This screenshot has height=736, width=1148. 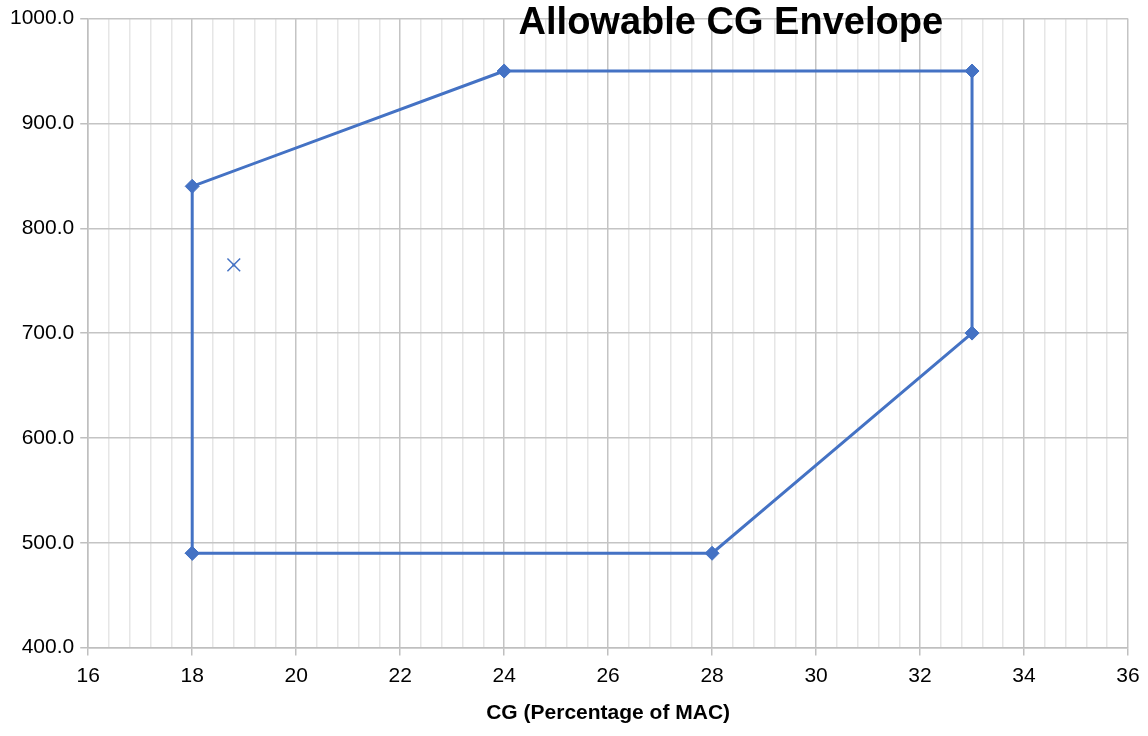 I want to click on x-tick-label: 20, so click(x=296, y=674).